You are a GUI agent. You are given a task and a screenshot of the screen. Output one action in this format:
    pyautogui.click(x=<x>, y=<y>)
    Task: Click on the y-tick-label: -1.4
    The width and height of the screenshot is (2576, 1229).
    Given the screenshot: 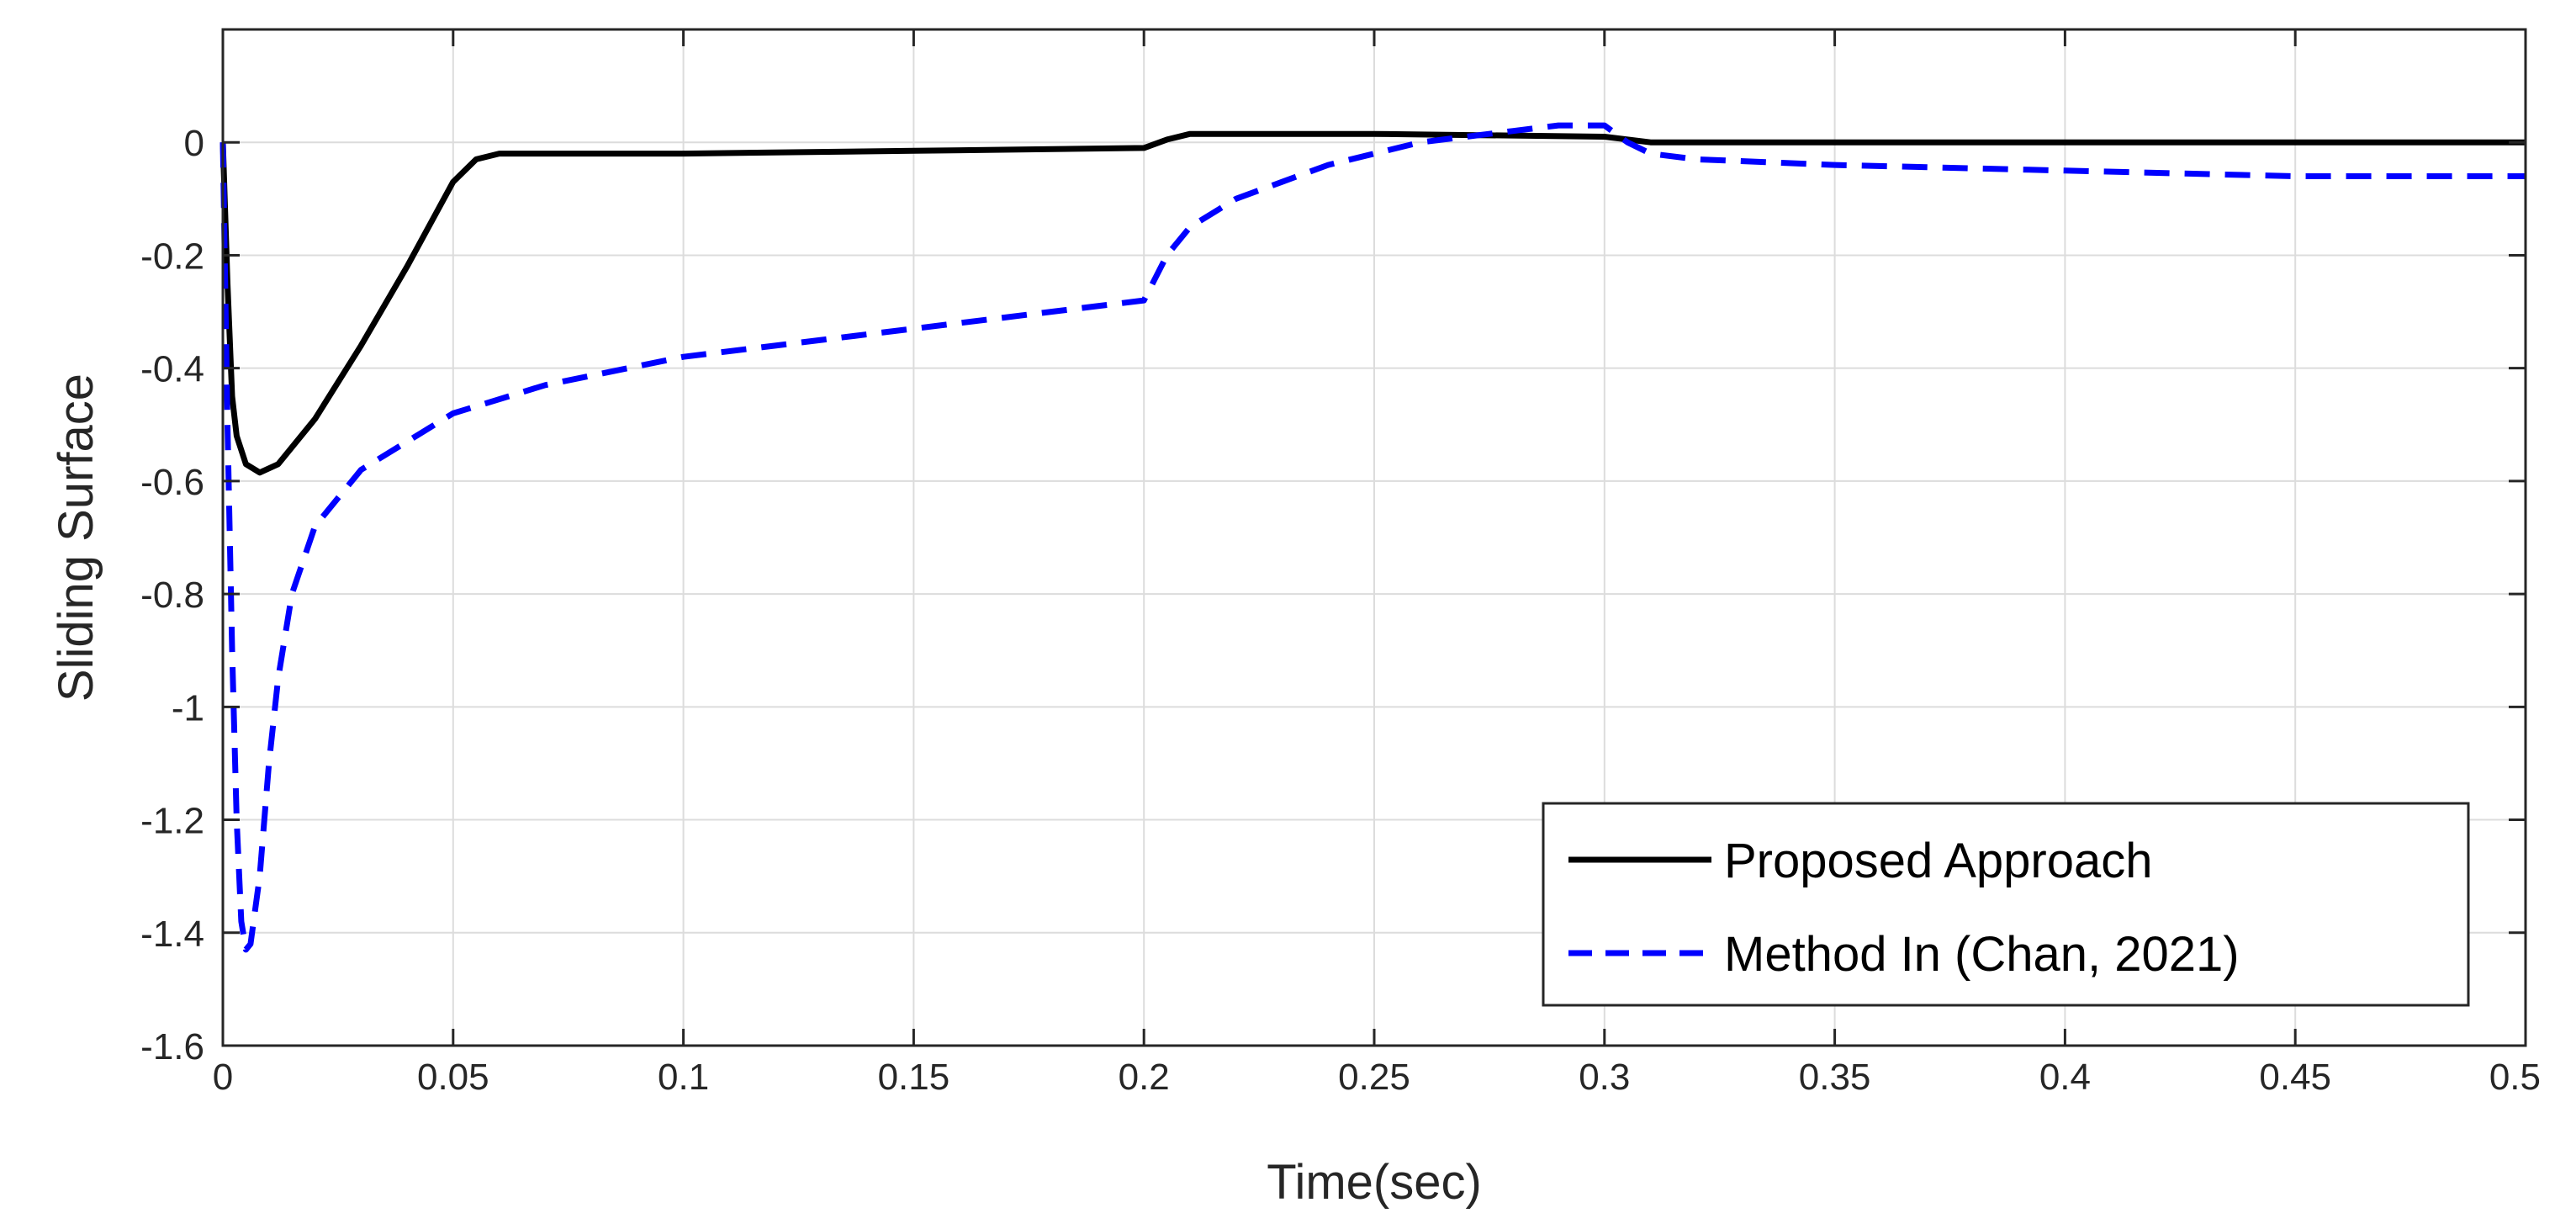 What is the action you would take?
    pyautogui.click(x=172, y=934)
    